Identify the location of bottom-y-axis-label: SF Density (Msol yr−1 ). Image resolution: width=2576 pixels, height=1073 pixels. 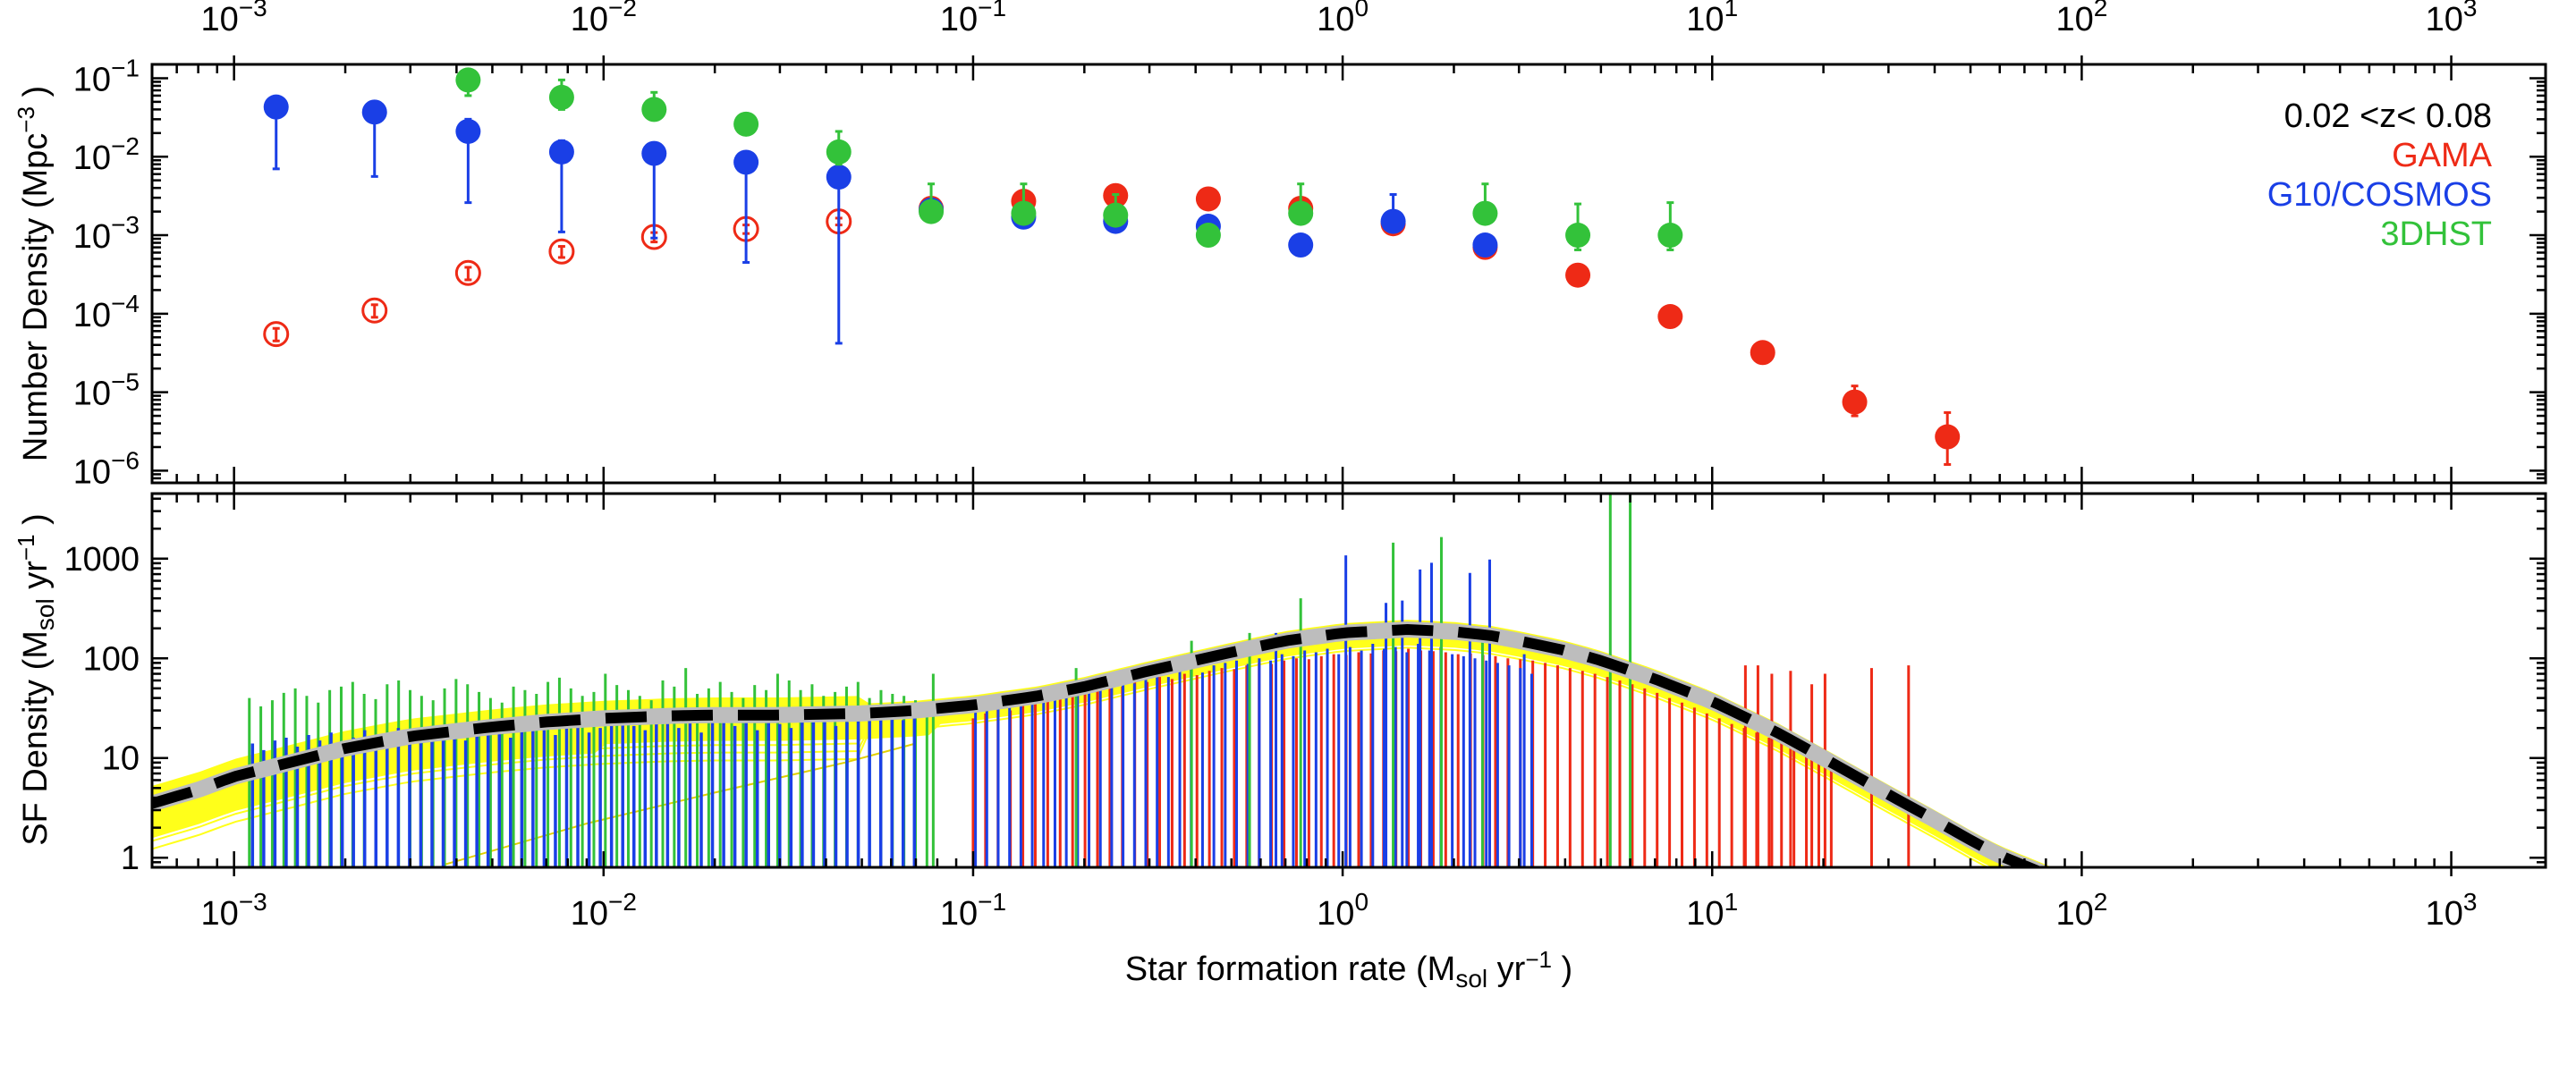
(36, 679).